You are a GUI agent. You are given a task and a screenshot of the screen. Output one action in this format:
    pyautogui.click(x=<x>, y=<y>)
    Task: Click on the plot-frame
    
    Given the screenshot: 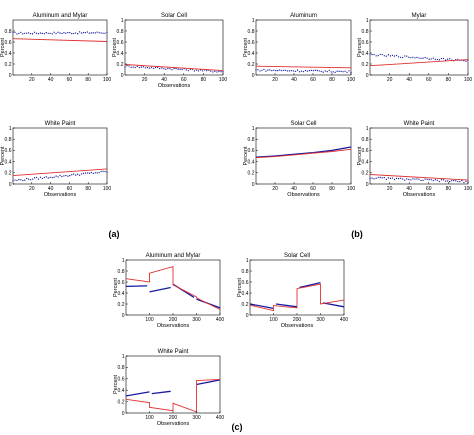 What is the action you would take?
    pyautogui.click(x=419, y=156)
    